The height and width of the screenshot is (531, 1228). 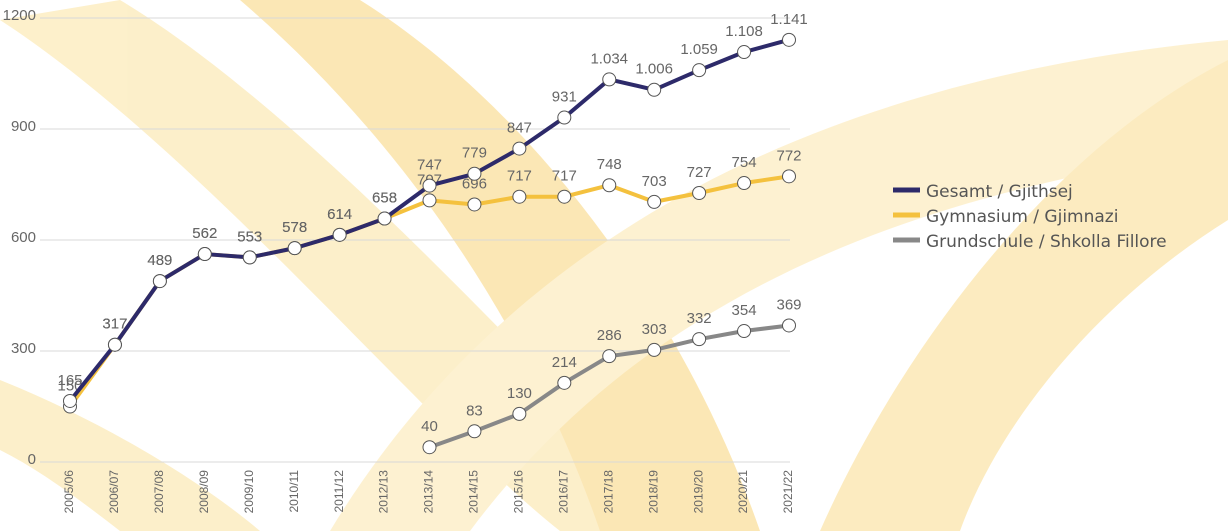 What do you see at coordinates (654, 329) in the screenshot?
I see `data-label: 303` at bounding box center [654, 329].